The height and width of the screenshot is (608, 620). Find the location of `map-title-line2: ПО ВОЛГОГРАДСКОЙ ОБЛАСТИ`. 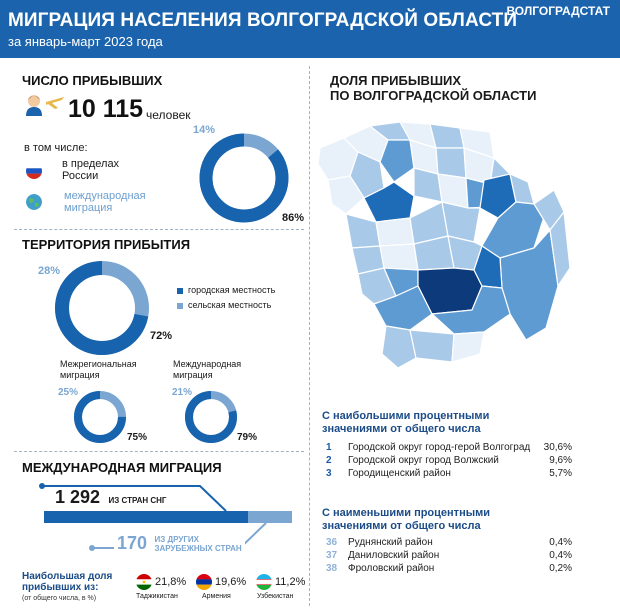

map-title-line2: ПО ВОЛГОГРАДСКОЙ ОБЛАСТИ is located at coordinates (433, 95).